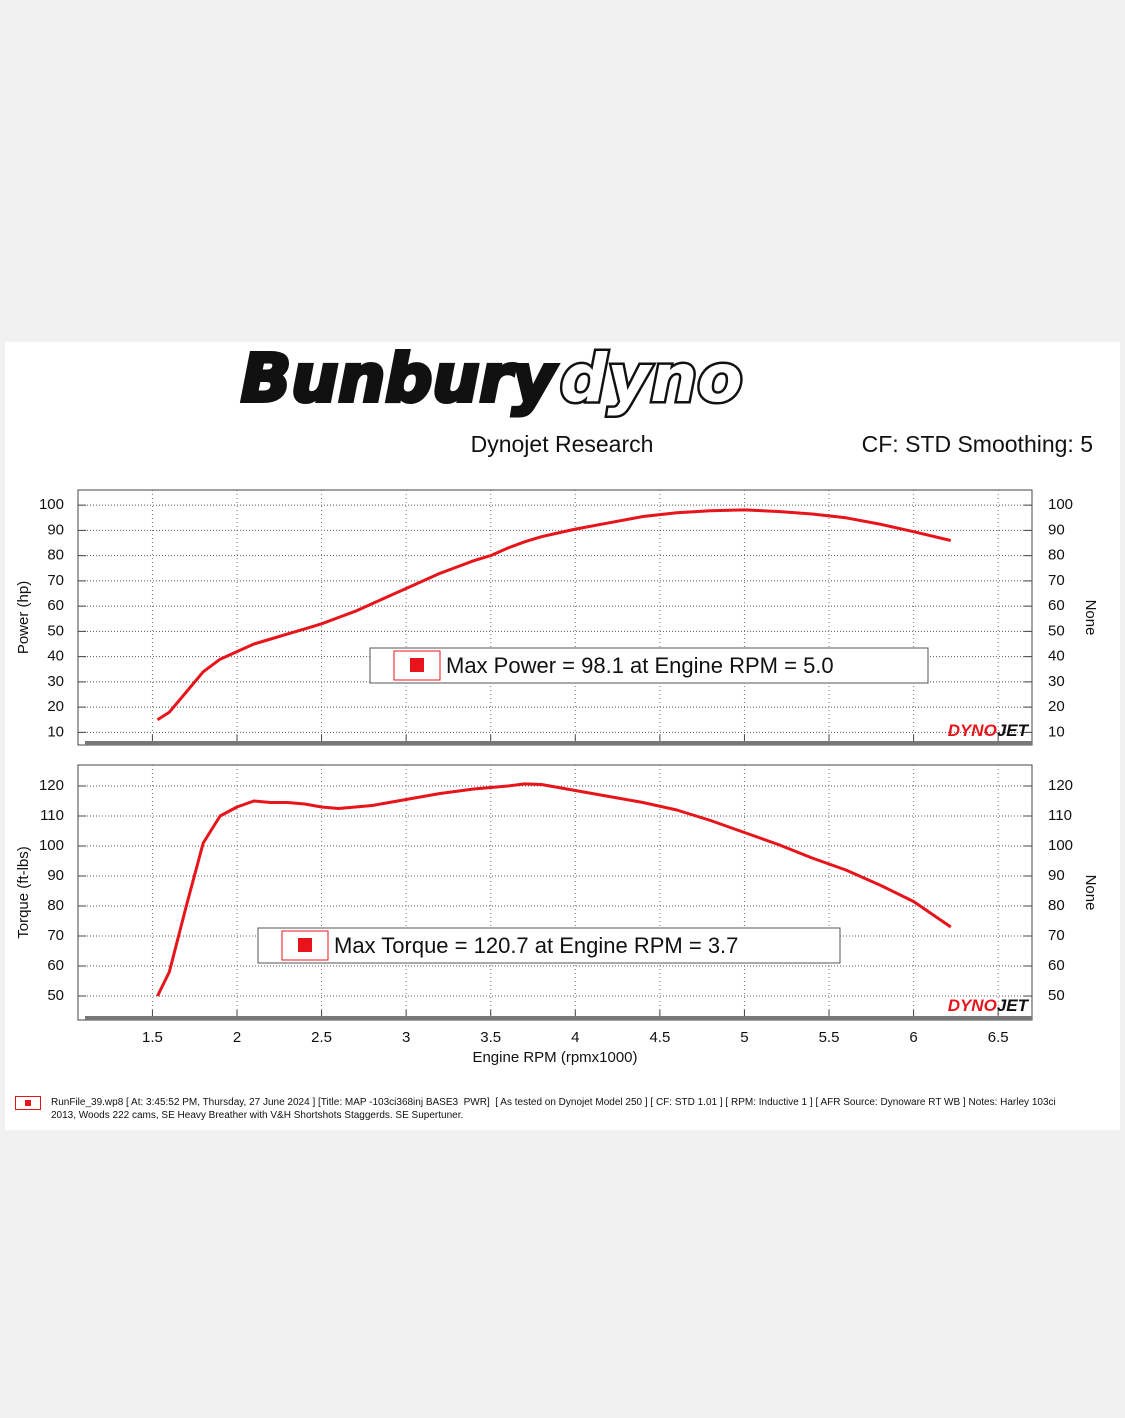  What do you see at coordinates (1056, 656) in the screenshot?
I see `y2-tick-label: 40` at bounding box center [1056, 656].